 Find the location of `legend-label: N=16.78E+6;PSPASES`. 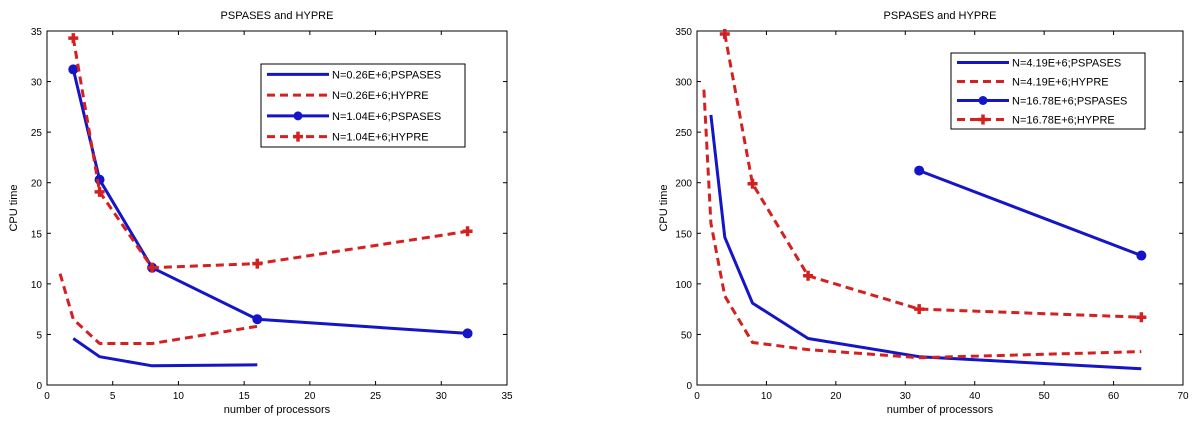

legend-label: N=16.78E+6;PSPASES is located at coordinates (1069, 102).